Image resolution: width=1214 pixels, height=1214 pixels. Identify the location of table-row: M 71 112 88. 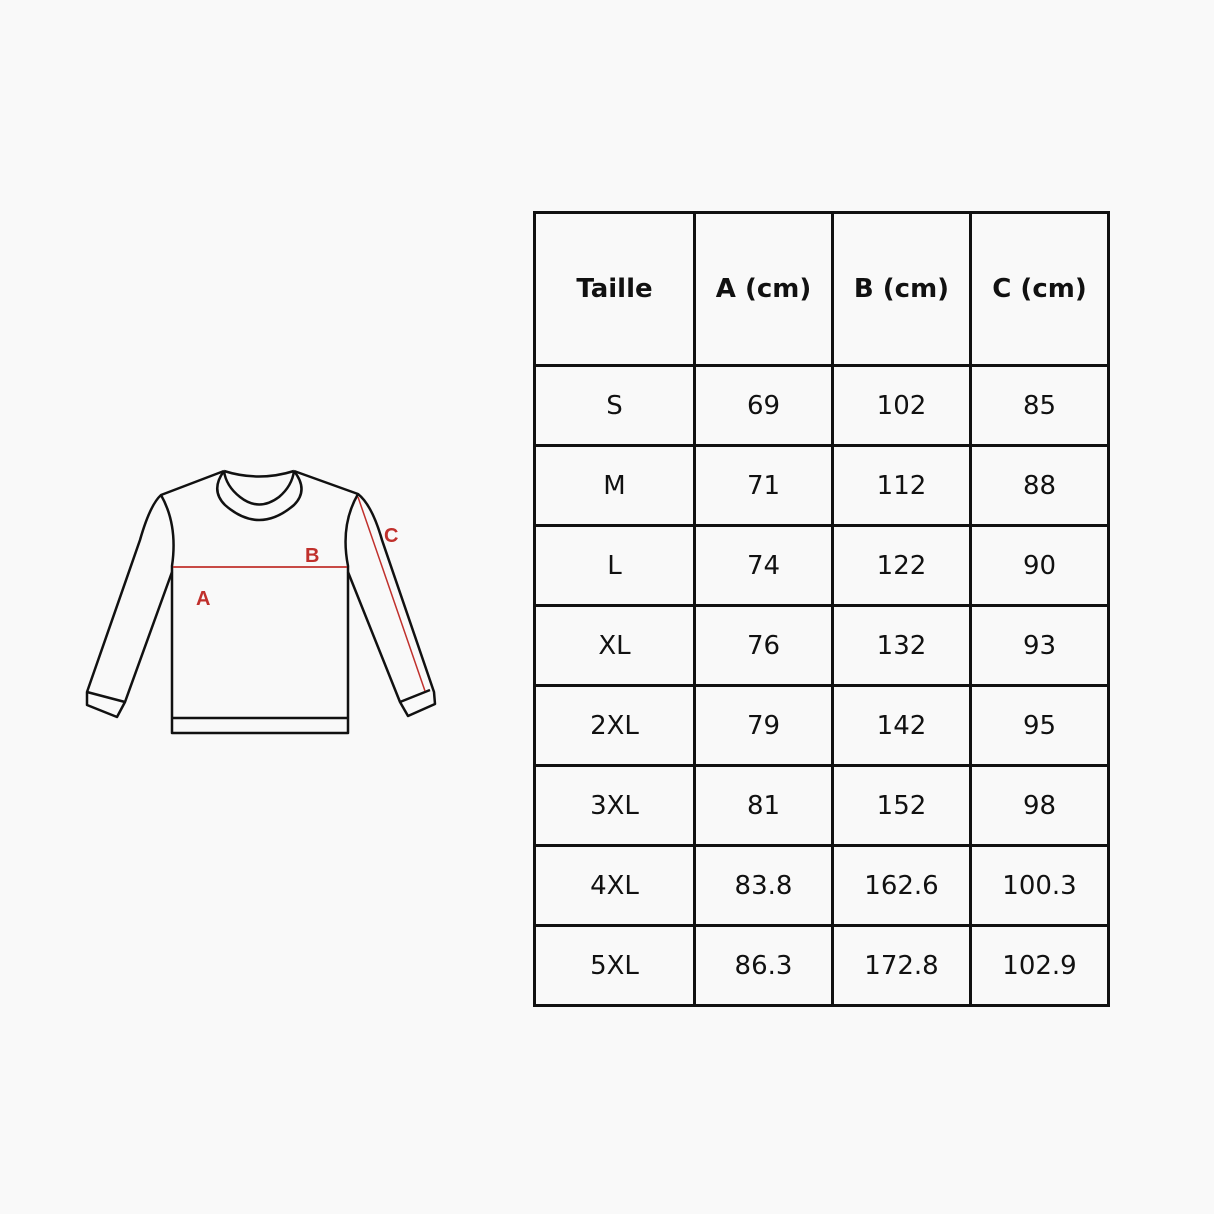
(821, 485).